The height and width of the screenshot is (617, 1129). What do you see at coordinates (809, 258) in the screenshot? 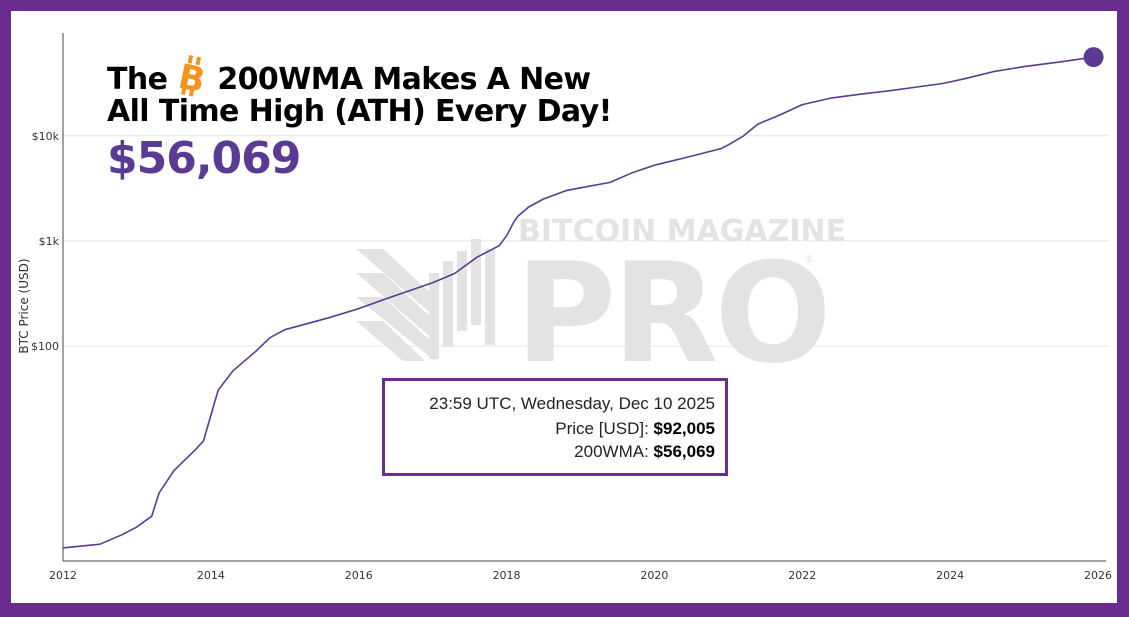
I see `watermark-registered: ®` at bounding box center [809, 258].